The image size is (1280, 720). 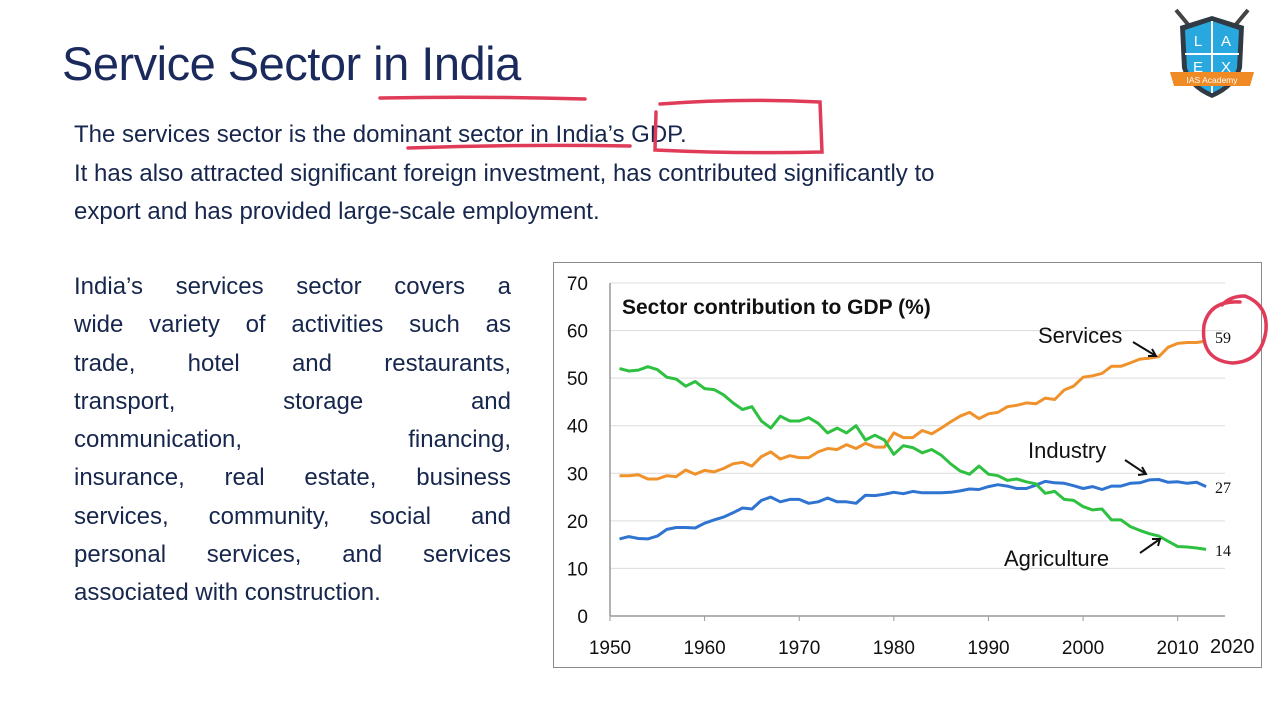 What do you see at coordinates (1178, 648) in the screenshot?
I see `x-tick-label: 2010` at bounding box center [1178, 648].